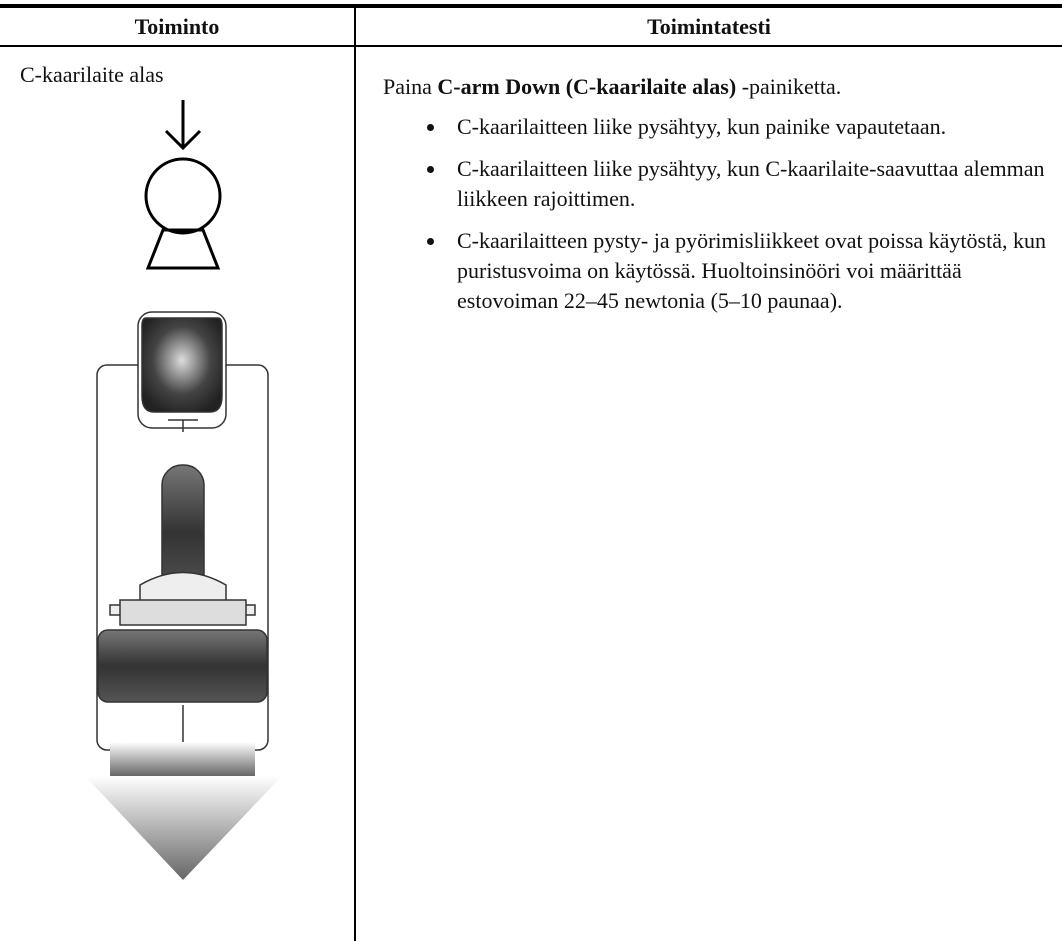  What do you see at coordinates (355, 474) in the screenshot?
I see `column-divider` at bounding box center [355, 474].